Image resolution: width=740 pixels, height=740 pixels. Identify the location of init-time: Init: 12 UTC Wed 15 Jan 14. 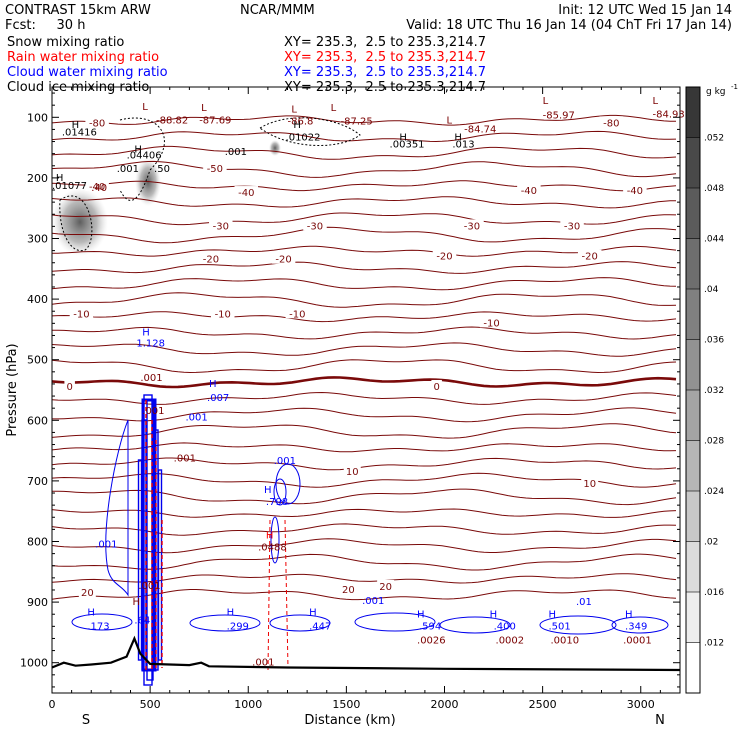
(645, 10).